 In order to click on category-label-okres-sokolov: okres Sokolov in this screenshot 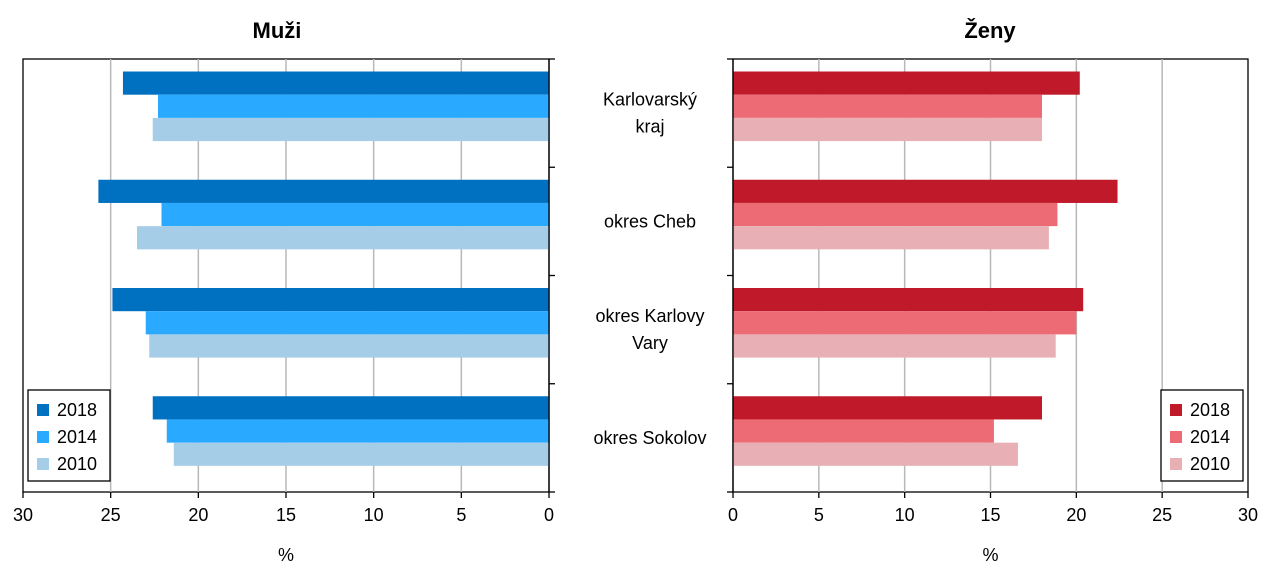, I will do `click(649, 438)`.